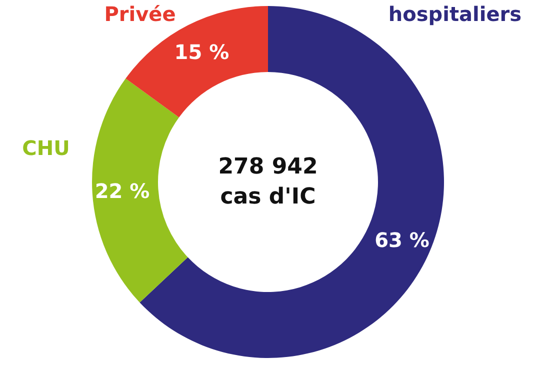  I want to click on slice-label: hospitaliers, so click(455, 14).